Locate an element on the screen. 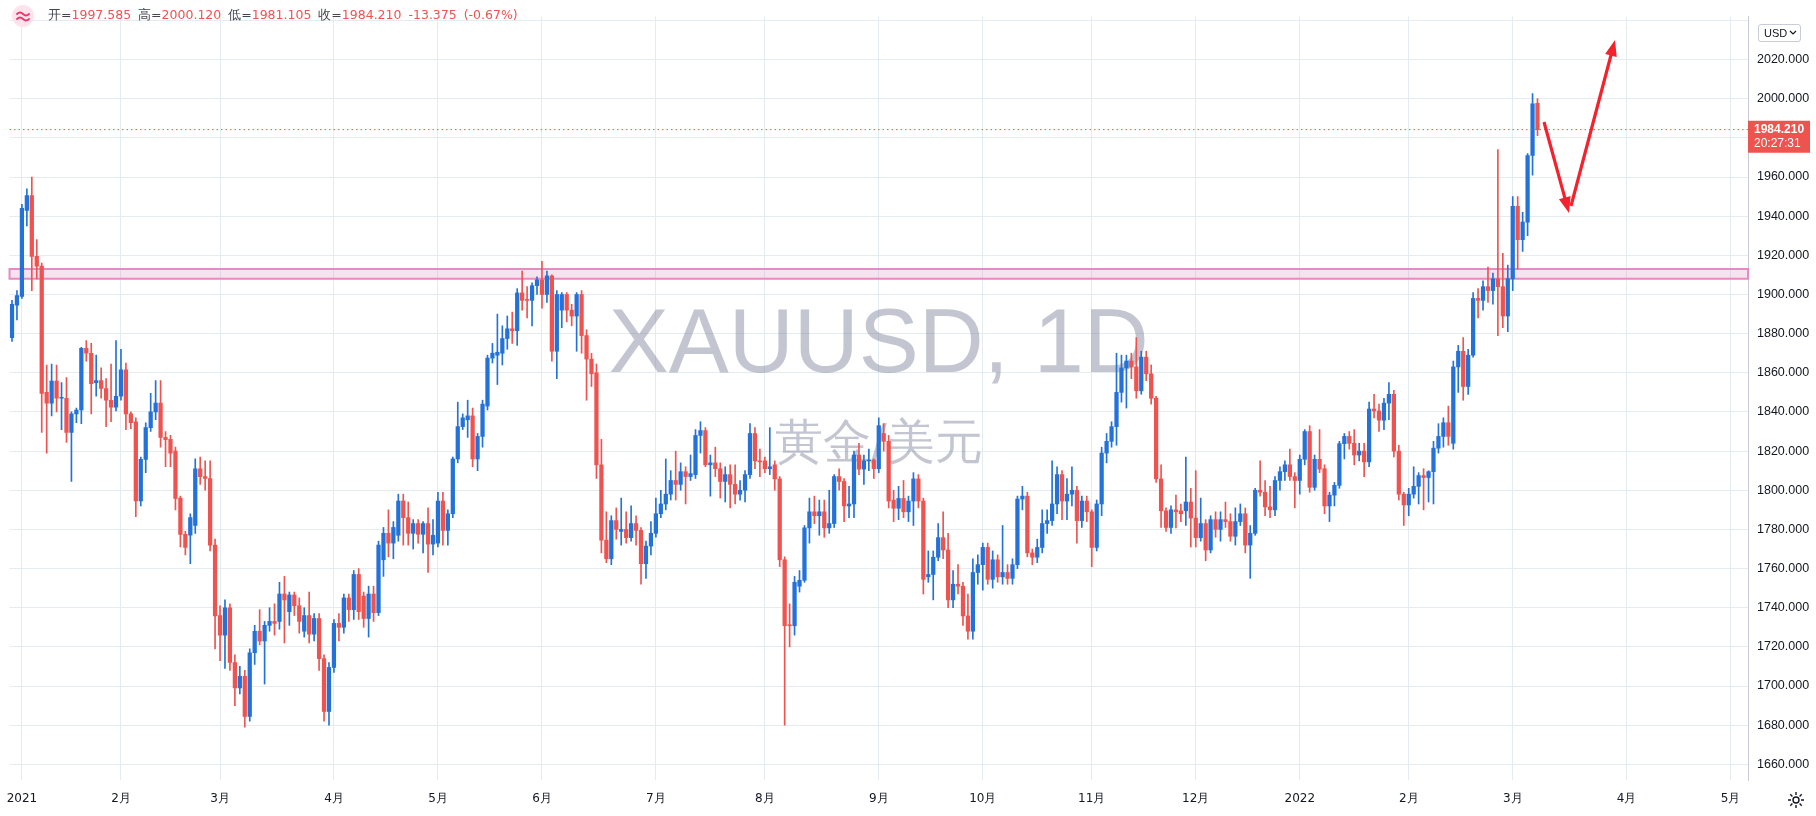  y-tick-label: 2000.000 is located at coordinates (1783, 98).